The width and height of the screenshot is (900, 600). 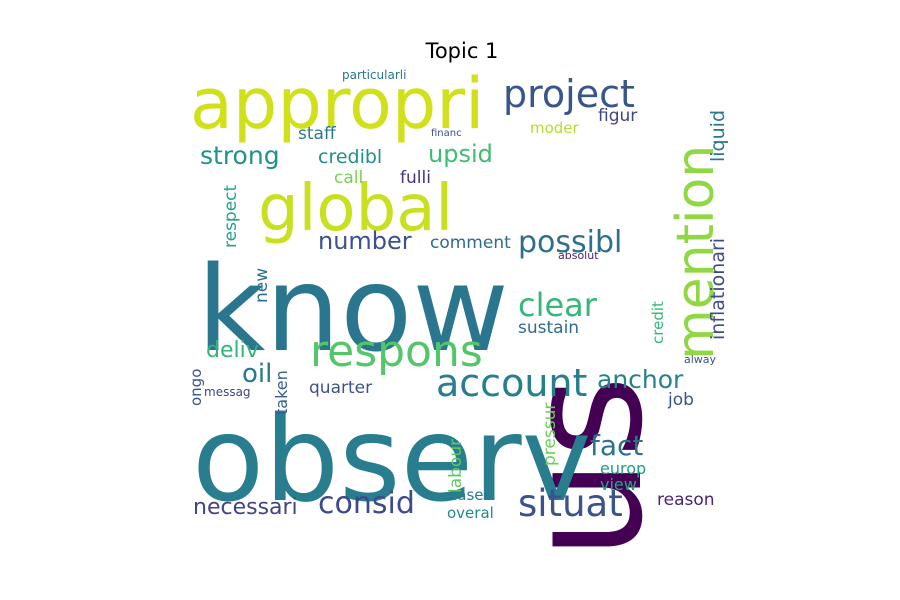 I want to click on word-messag: messag, so click(x=227, y=392).